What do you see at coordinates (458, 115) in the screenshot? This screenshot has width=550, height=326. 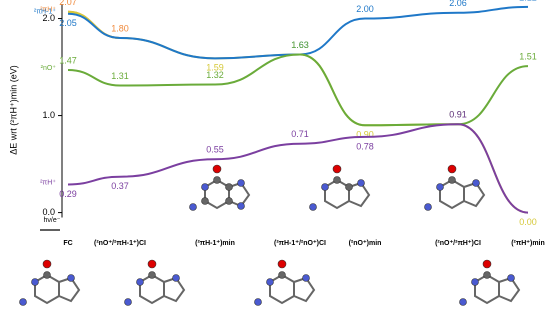 I see `data-label: 0.91` at bounding box center [458, 115].